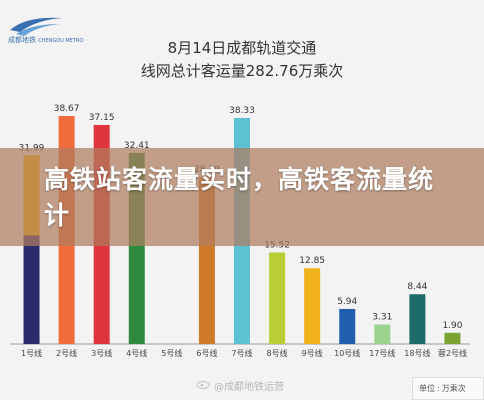  What do you see at coordinates (312, 261) in the screenshot?
I see `value-label-9: 12.85` at bounding box center [312, 261].